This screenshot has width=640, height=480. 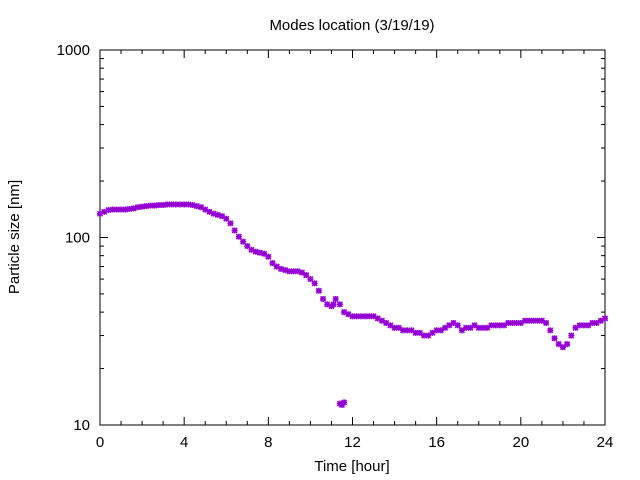 I want to click on x-tick-label: 0, so click(x=100, y=442).